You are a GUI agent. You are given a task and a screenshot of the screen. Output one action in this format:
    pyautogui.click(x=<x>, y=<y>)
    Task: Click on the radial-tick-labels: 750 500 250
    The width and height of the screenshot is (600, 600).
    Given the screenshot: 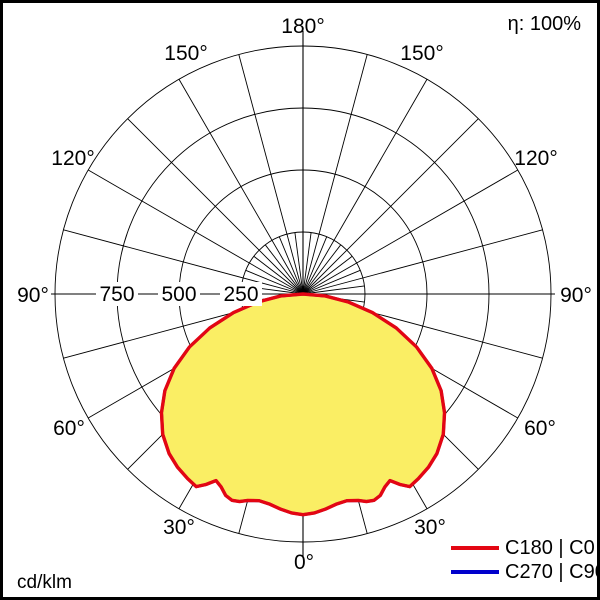 What is the action you would take?
    pyautogui.click(x=304, y=294)
    